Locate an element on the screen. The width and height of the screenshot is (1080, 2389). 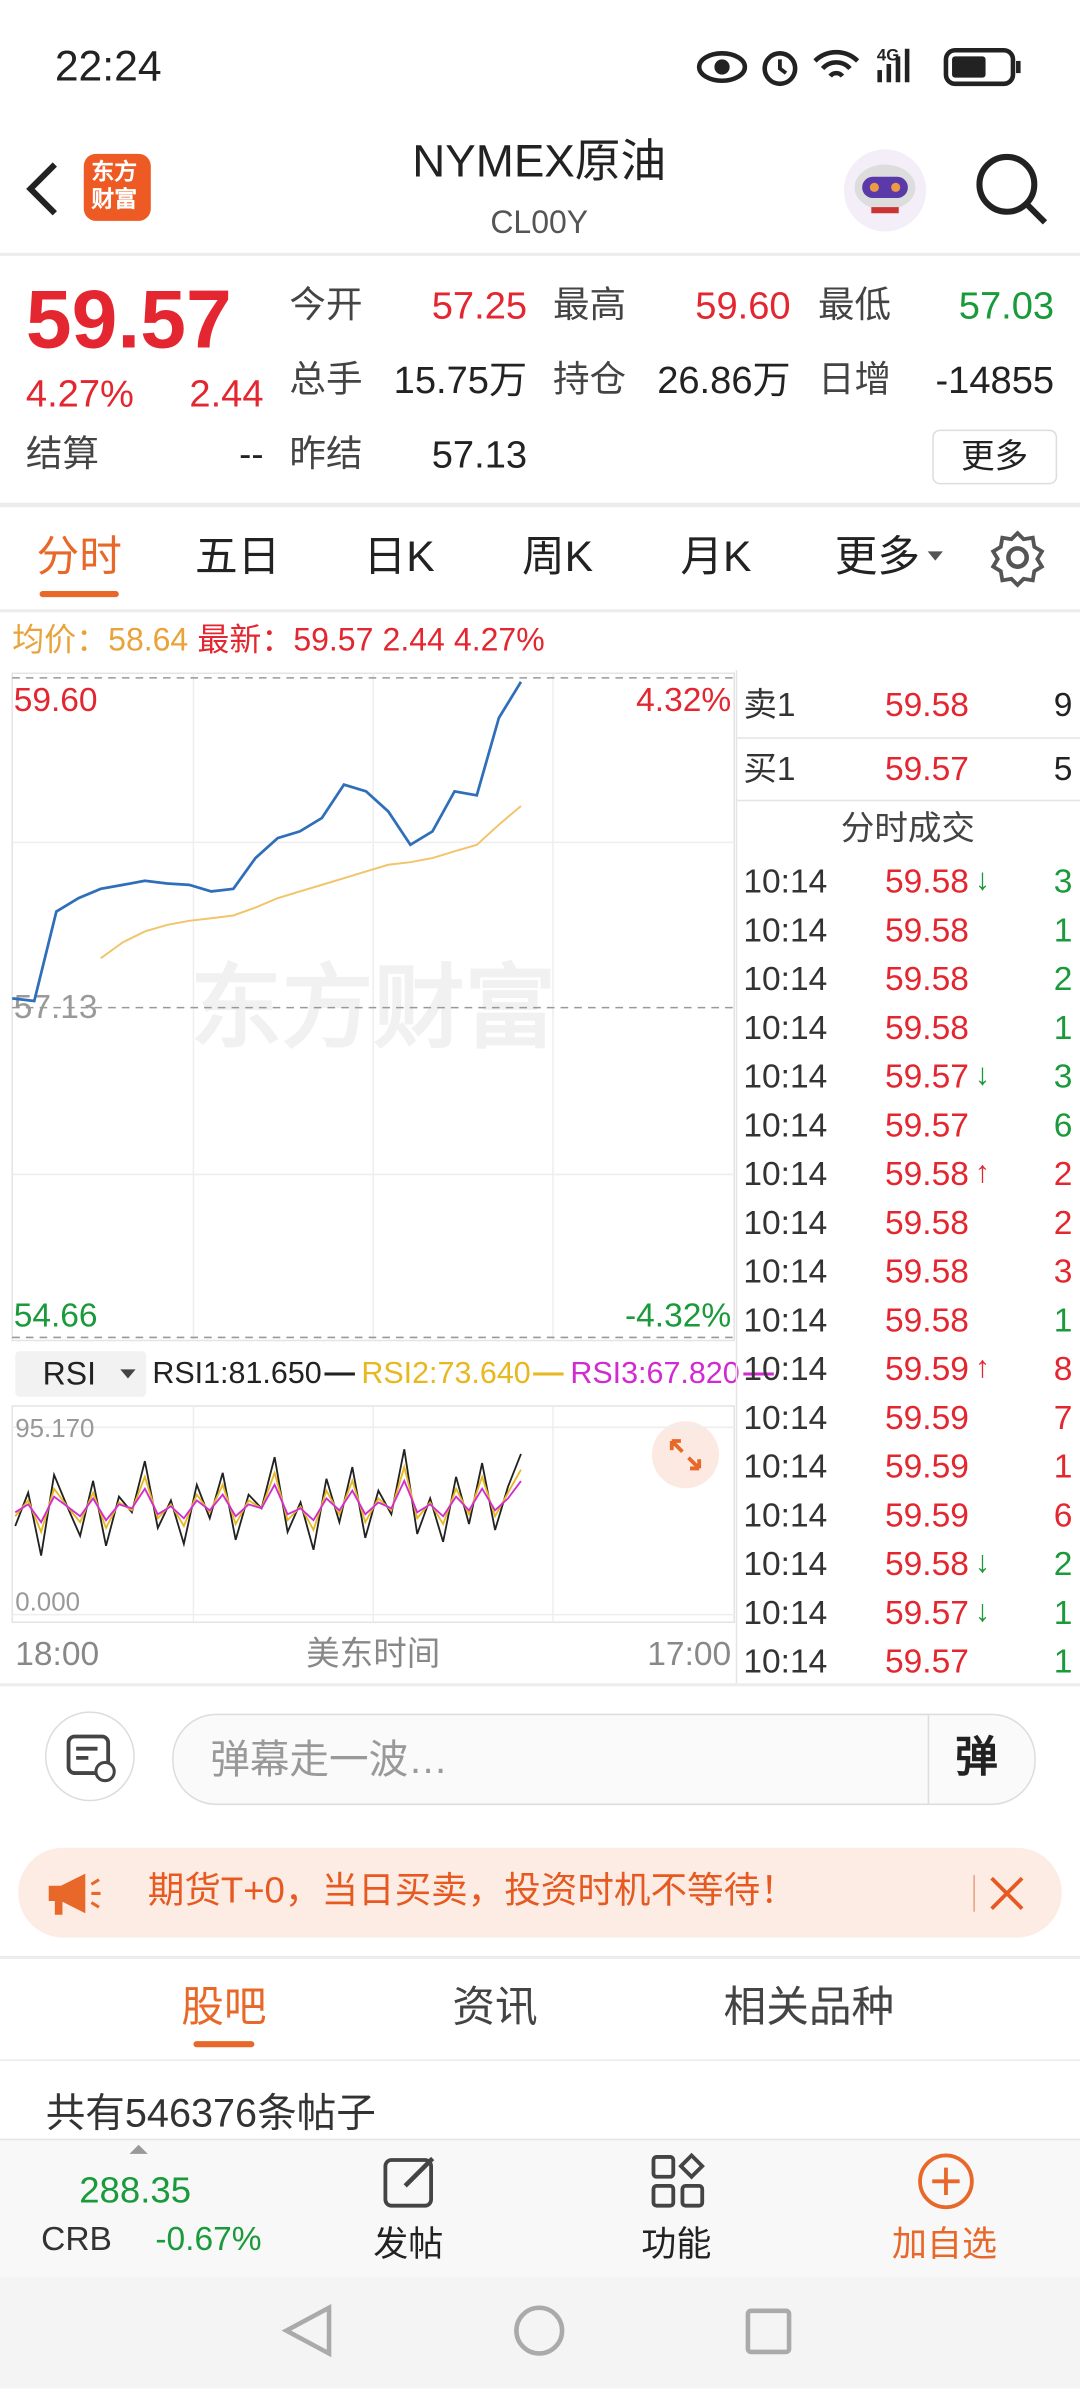
expand-button is located at coordinates (685, 1455).